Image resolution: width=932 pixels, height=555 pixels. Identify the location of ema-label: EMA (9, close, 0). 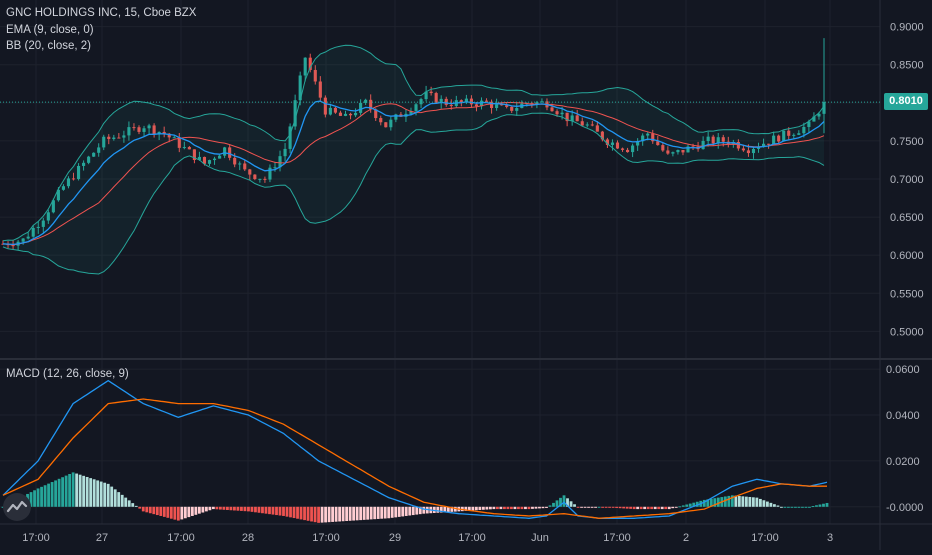
(50, 30).